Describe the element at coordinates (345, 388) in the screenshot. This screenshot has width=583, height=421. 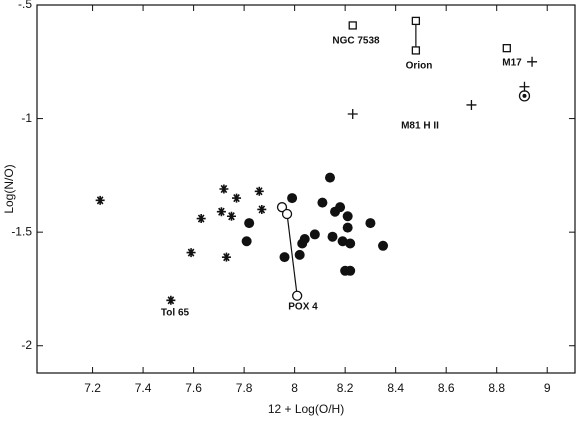
I see `x-tick-label: 8.2` at that location.